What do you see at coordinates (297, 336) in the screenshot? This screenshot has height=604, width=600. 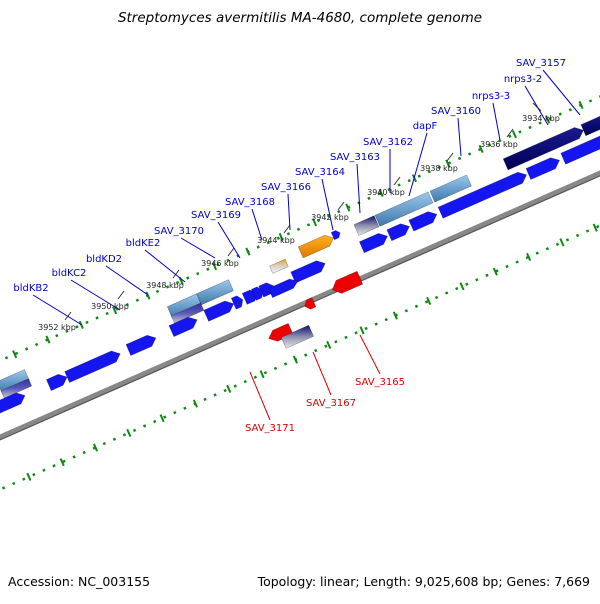 I see `gene-reverse-block` at bounding box center [297, 336].